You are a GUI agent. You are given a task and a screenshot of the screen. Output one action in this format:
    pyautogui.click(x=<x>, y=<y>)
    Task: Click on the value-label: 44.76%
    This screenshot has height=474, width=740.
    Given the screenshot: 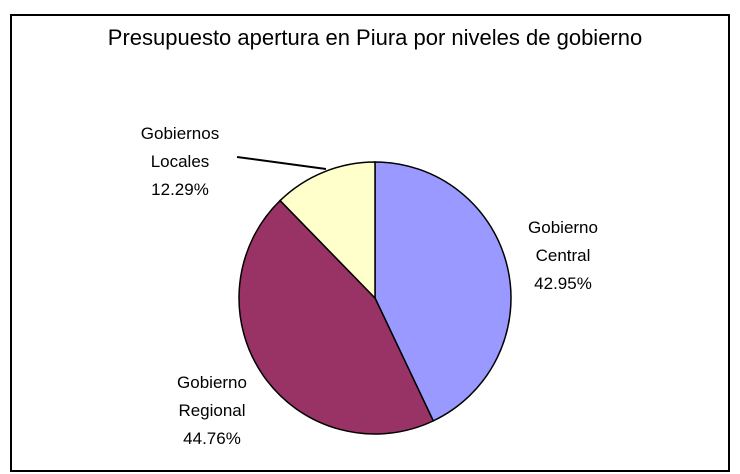 What is the action you would take?
    pyautogui.click(x=212, y=438)
    